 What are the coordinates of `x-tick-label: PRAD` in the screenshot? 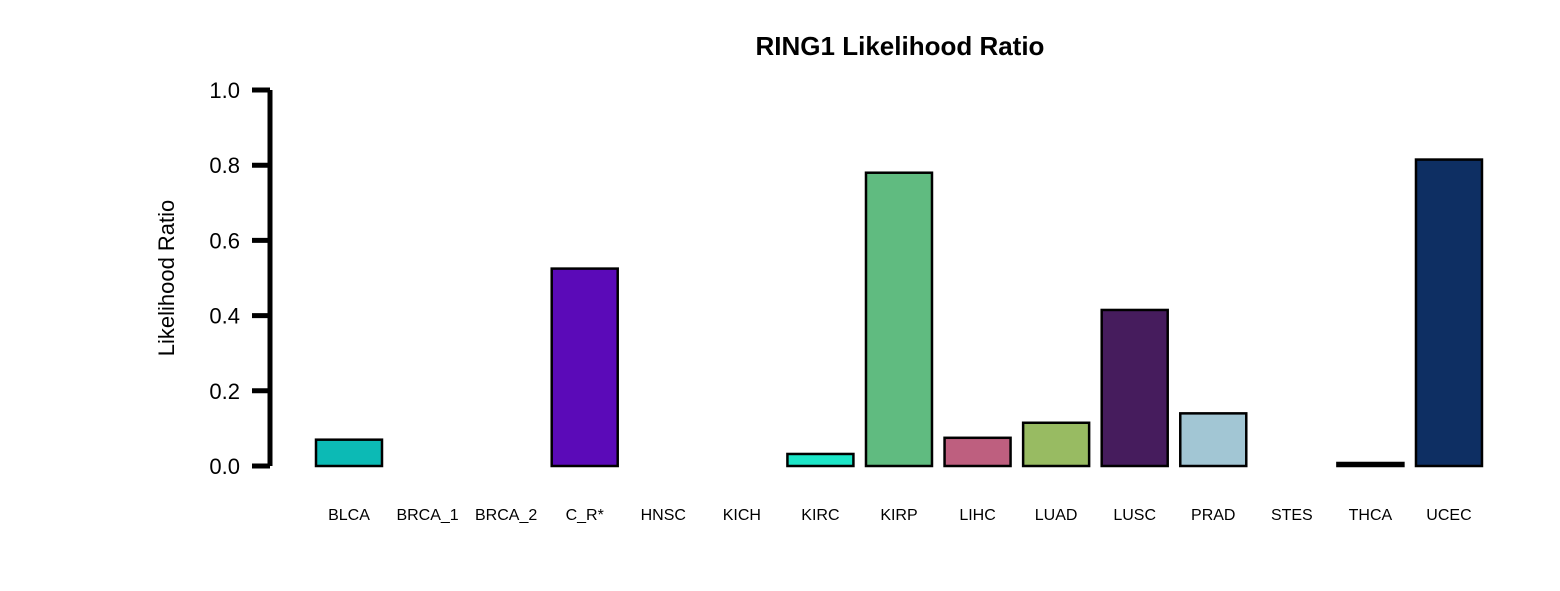 It's located at (1213, 515).